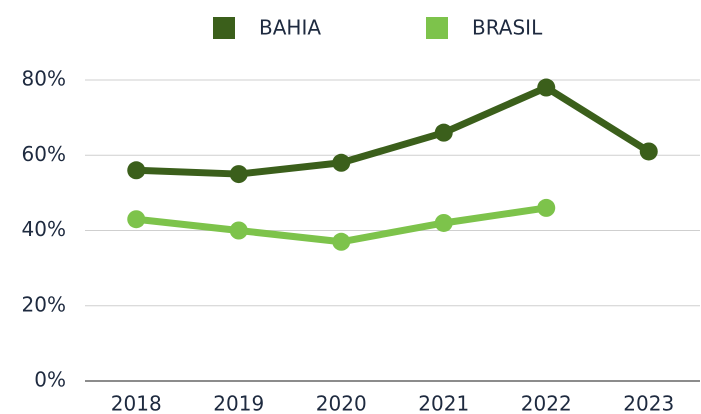 This screenshot has height=414, width=701. What do you see at coordinates (648, 403) in the screenshot?
I see `x-tick-label: 2023` at bounding box center [648, 403].